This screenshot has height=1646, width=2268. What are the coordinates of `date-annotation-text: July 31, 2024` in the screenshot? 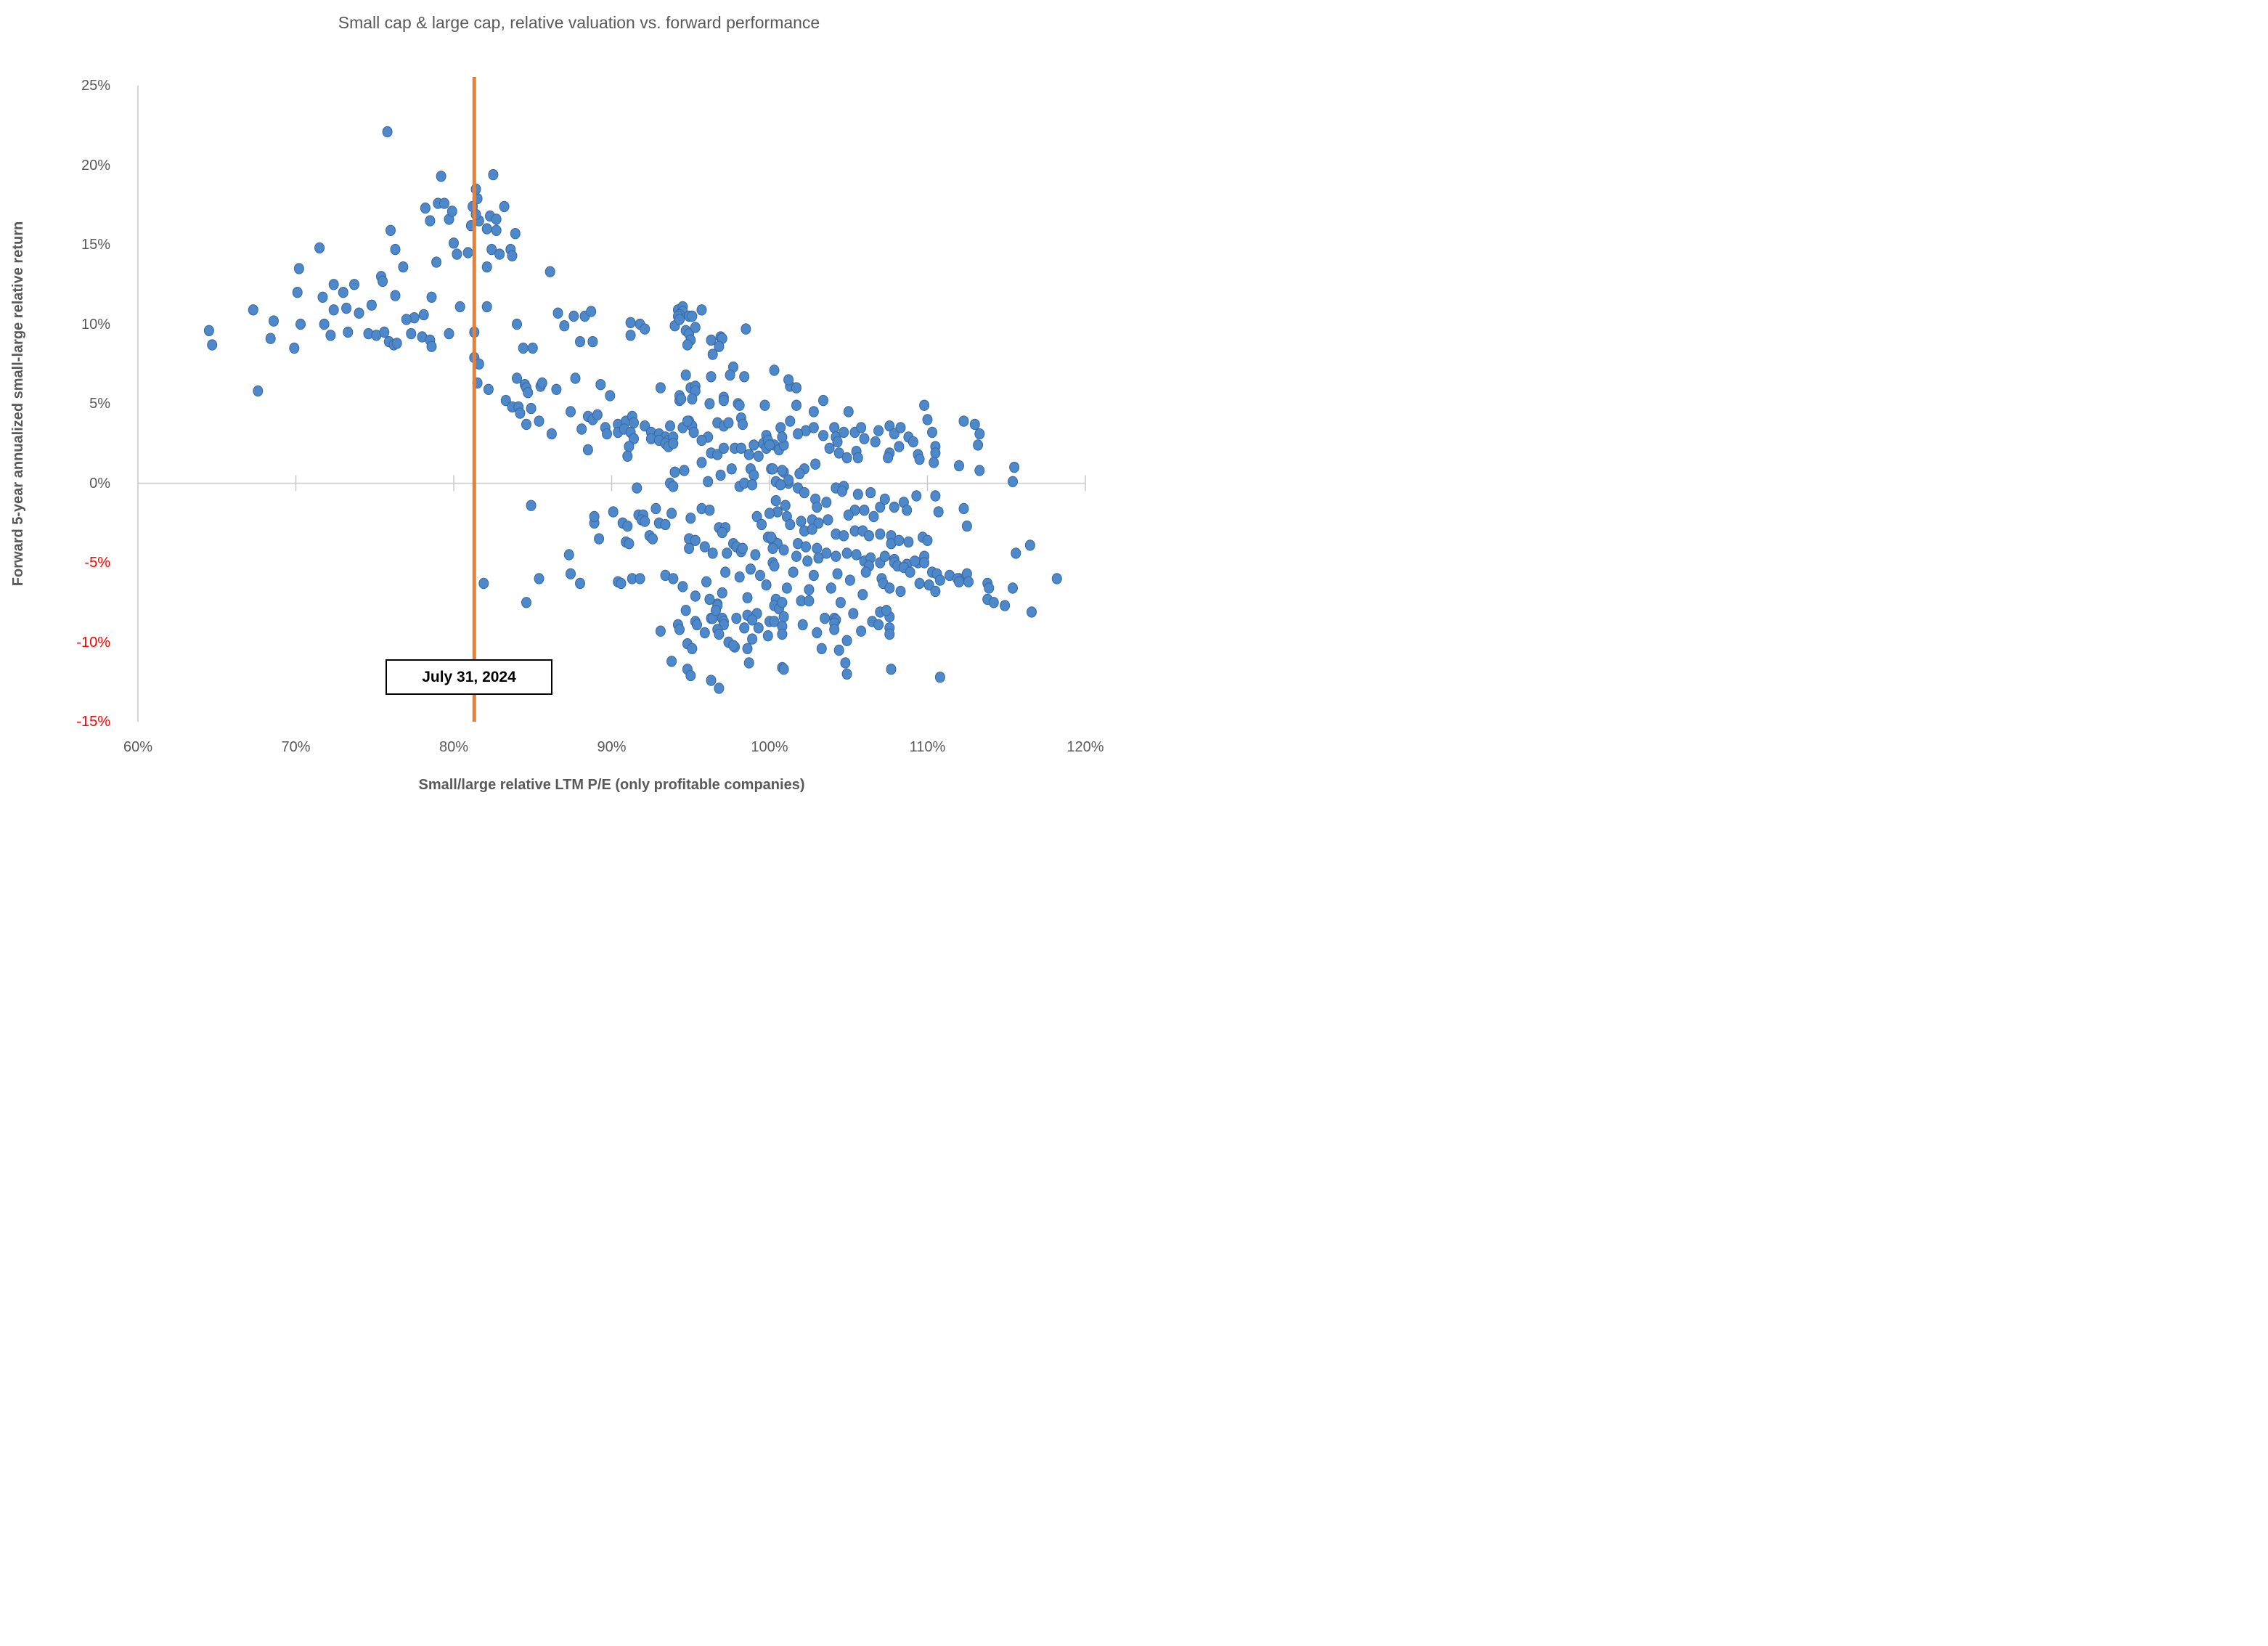 It's located at (469, 676).